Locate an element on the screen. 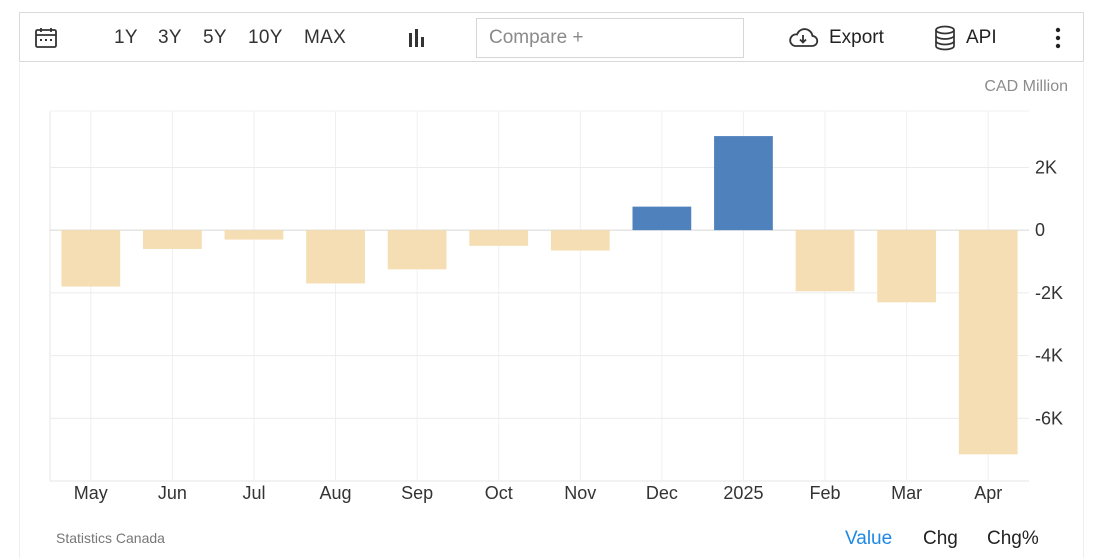  range-3y-button: 3Y is located at coordinates (170, 37).